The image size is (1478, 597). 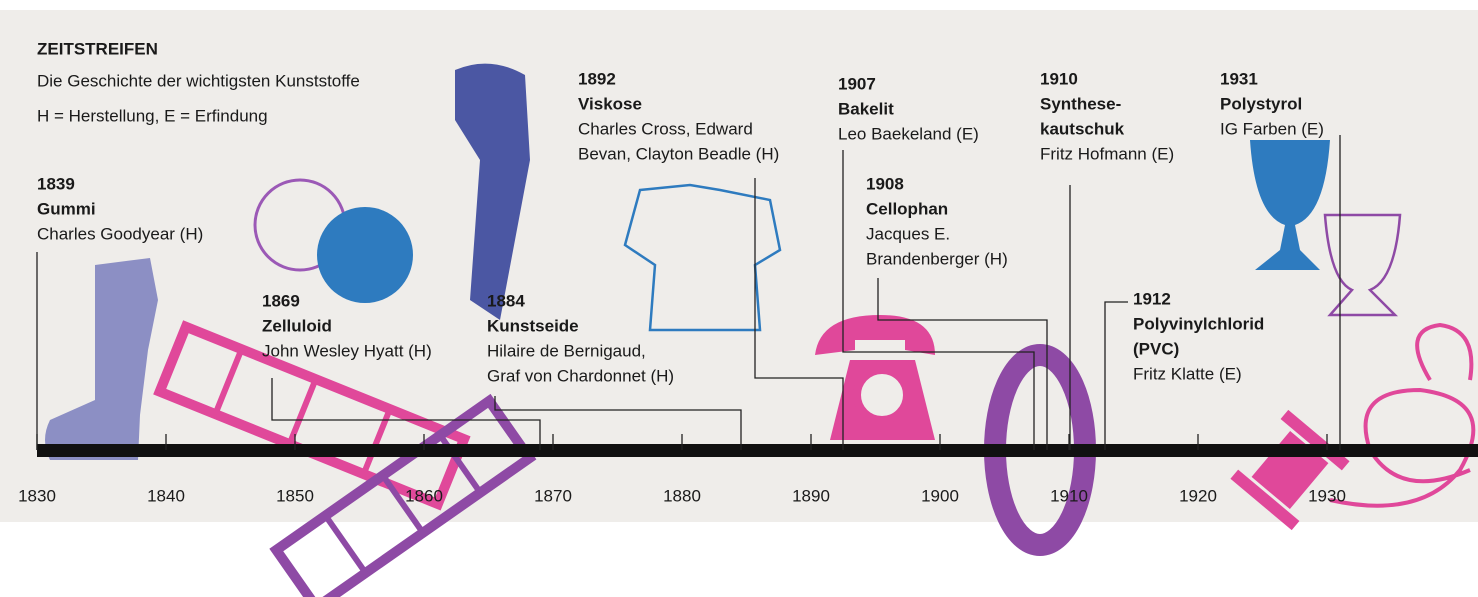 I want to click on scarf-icon, so click(x=492, y=192).